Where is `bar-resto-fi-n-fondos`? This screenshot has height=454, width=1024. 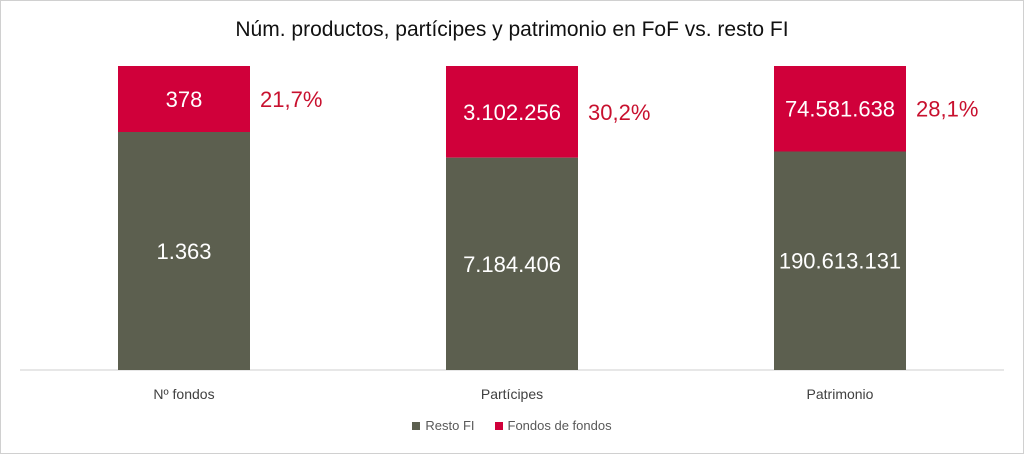
bar-resto-fi-n-fondos is located at coordinates (184, 251).